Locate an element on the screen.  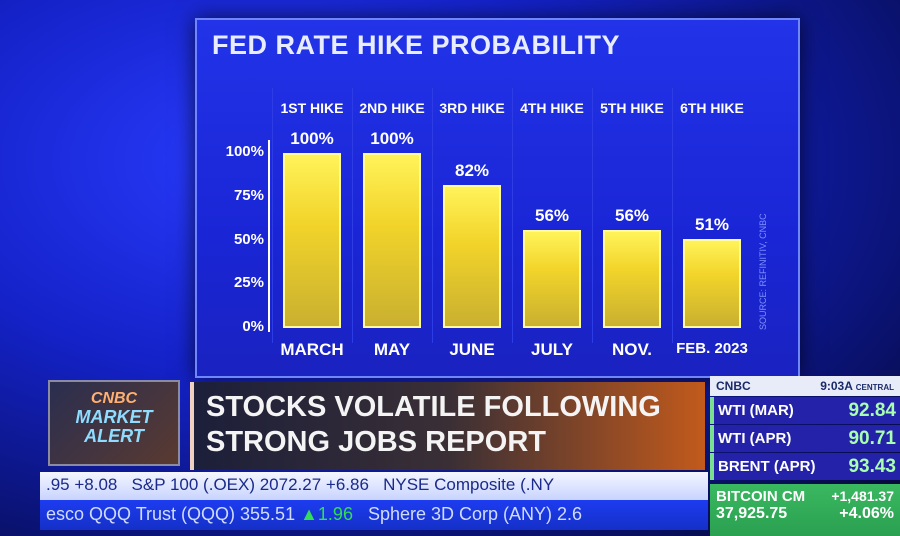
y-axis is located at coordinates (269, 236).